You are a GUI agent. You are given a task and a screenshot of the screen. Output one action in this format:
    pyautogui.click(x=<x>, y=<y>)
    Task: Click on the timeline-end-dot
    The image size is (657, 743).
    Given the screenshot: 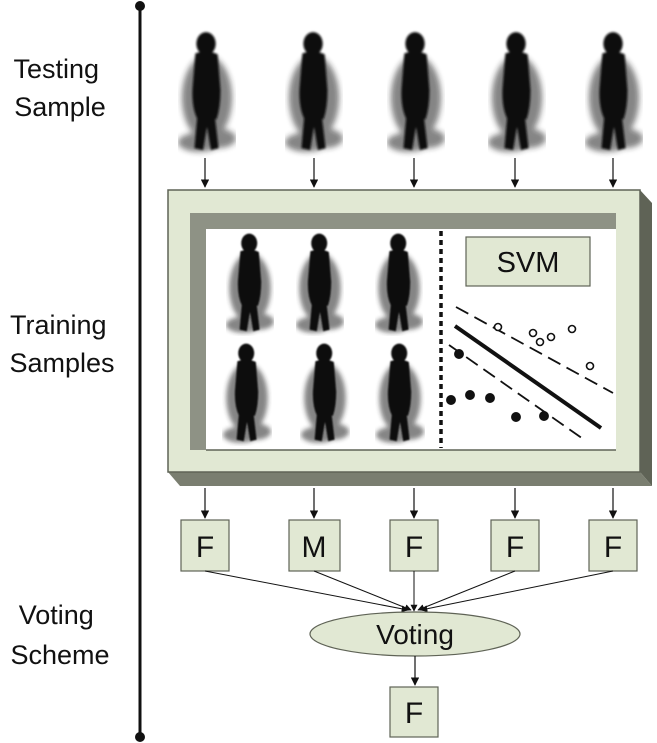 What is the action you would take?
    pyautogui.click(x=140, y=737)
    